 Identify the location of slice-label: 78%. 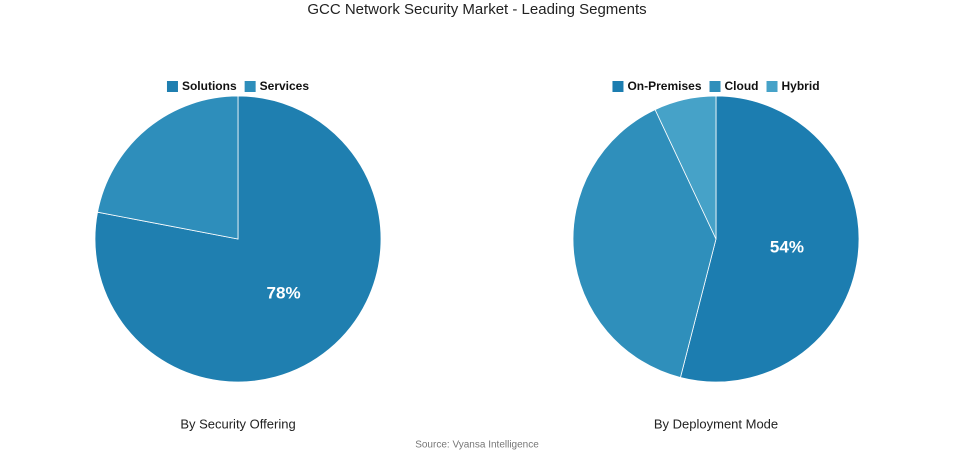
(284, 293).